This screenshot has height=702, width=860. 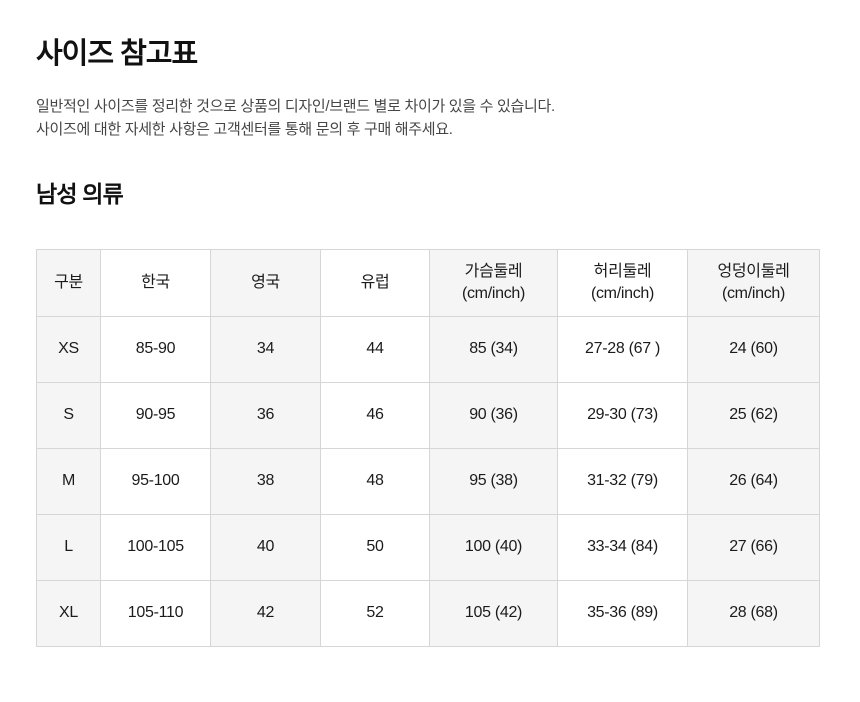 What do you see at coordinates (375, 349) in the screenshot?
I see `table-cell: 44` at bounding box center [375, 349].